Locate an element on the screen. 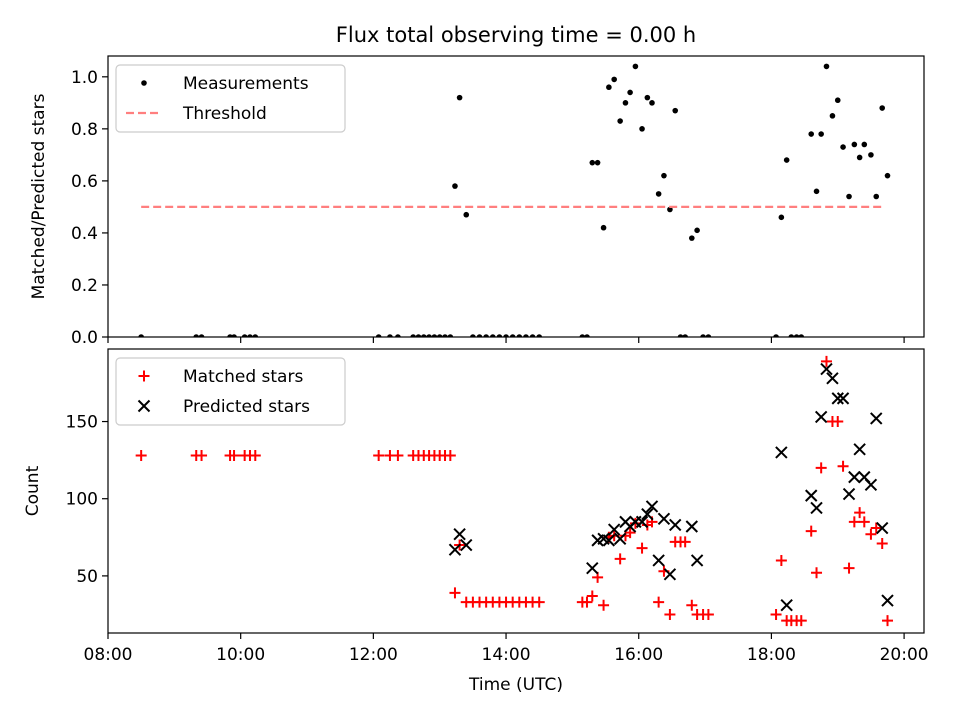 The height and width of the screenshot is (720, 960). x-axis-label: Time (UTC) is located at coordinates (515, 685).